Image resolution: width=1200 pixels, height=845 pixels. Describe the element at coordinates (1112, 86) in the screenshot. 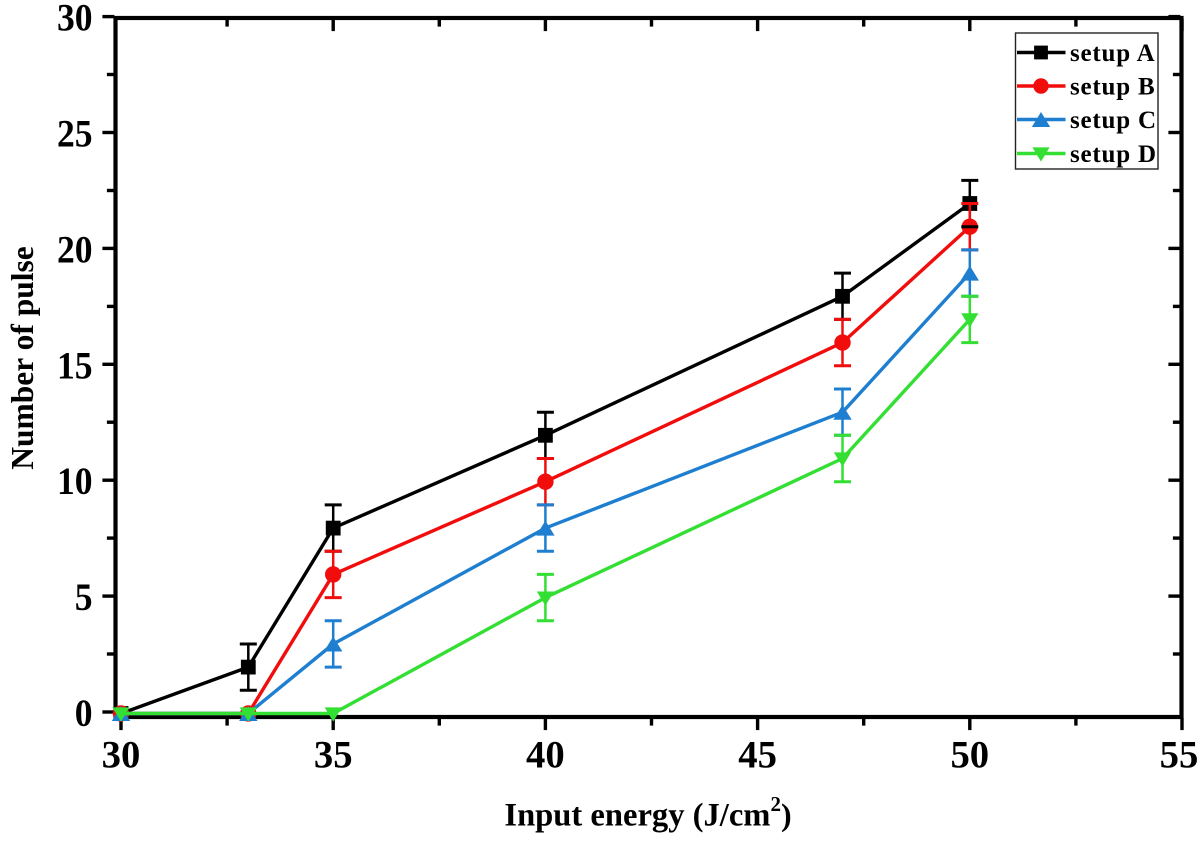

I see `svg-text: setup B` at that location.